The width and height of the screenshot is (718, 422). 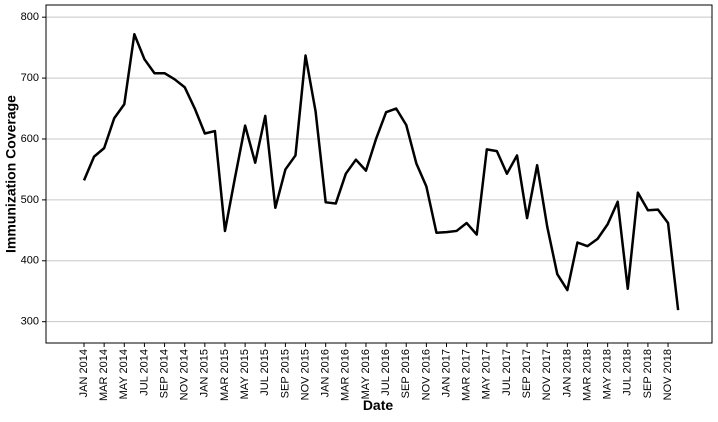 What do you see at coordinates (144, 372) in the screenshot?
I see `x-tick-label: JUL 2014` at bounding box center [144, 372].